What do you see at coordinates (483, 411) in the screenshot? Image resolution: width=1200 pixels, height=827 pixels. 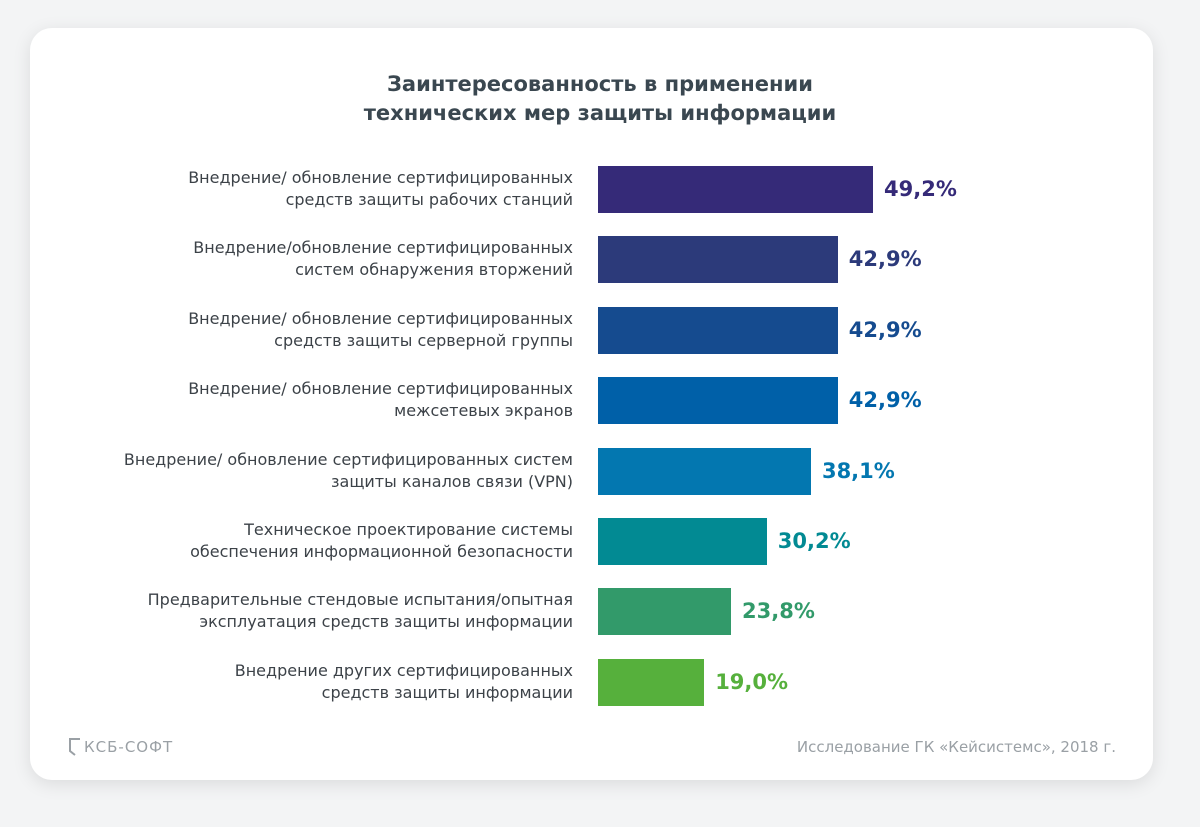 I see `category-label-line: межсетевых экранов` at bounding box center [483, 411].